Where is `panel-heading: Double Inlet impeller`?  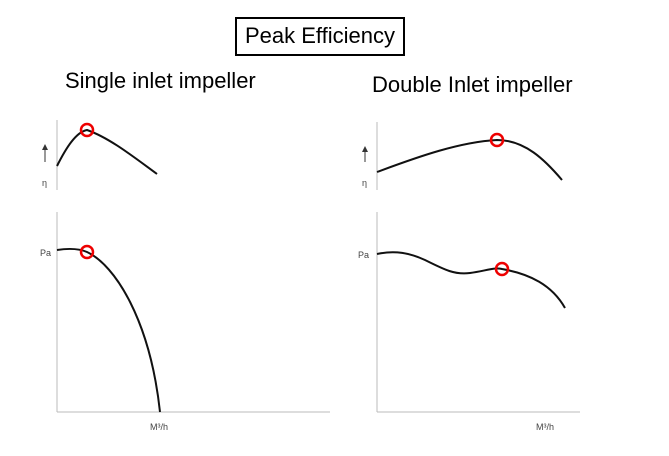 panel-heading: Double Inlet impeller is located at coordinates (472, 84).